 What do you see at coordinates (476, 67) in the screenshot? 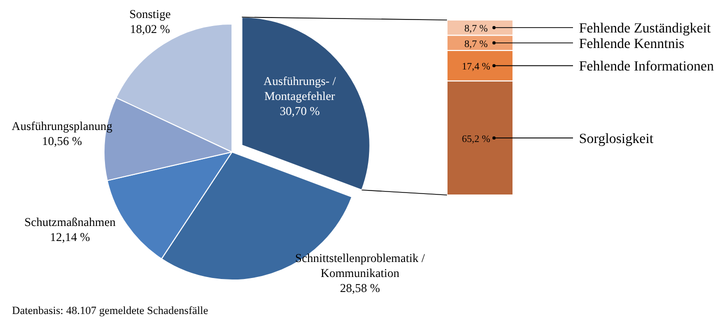
I see `data-label: 17,4 %` at bounding box center [476, 67].